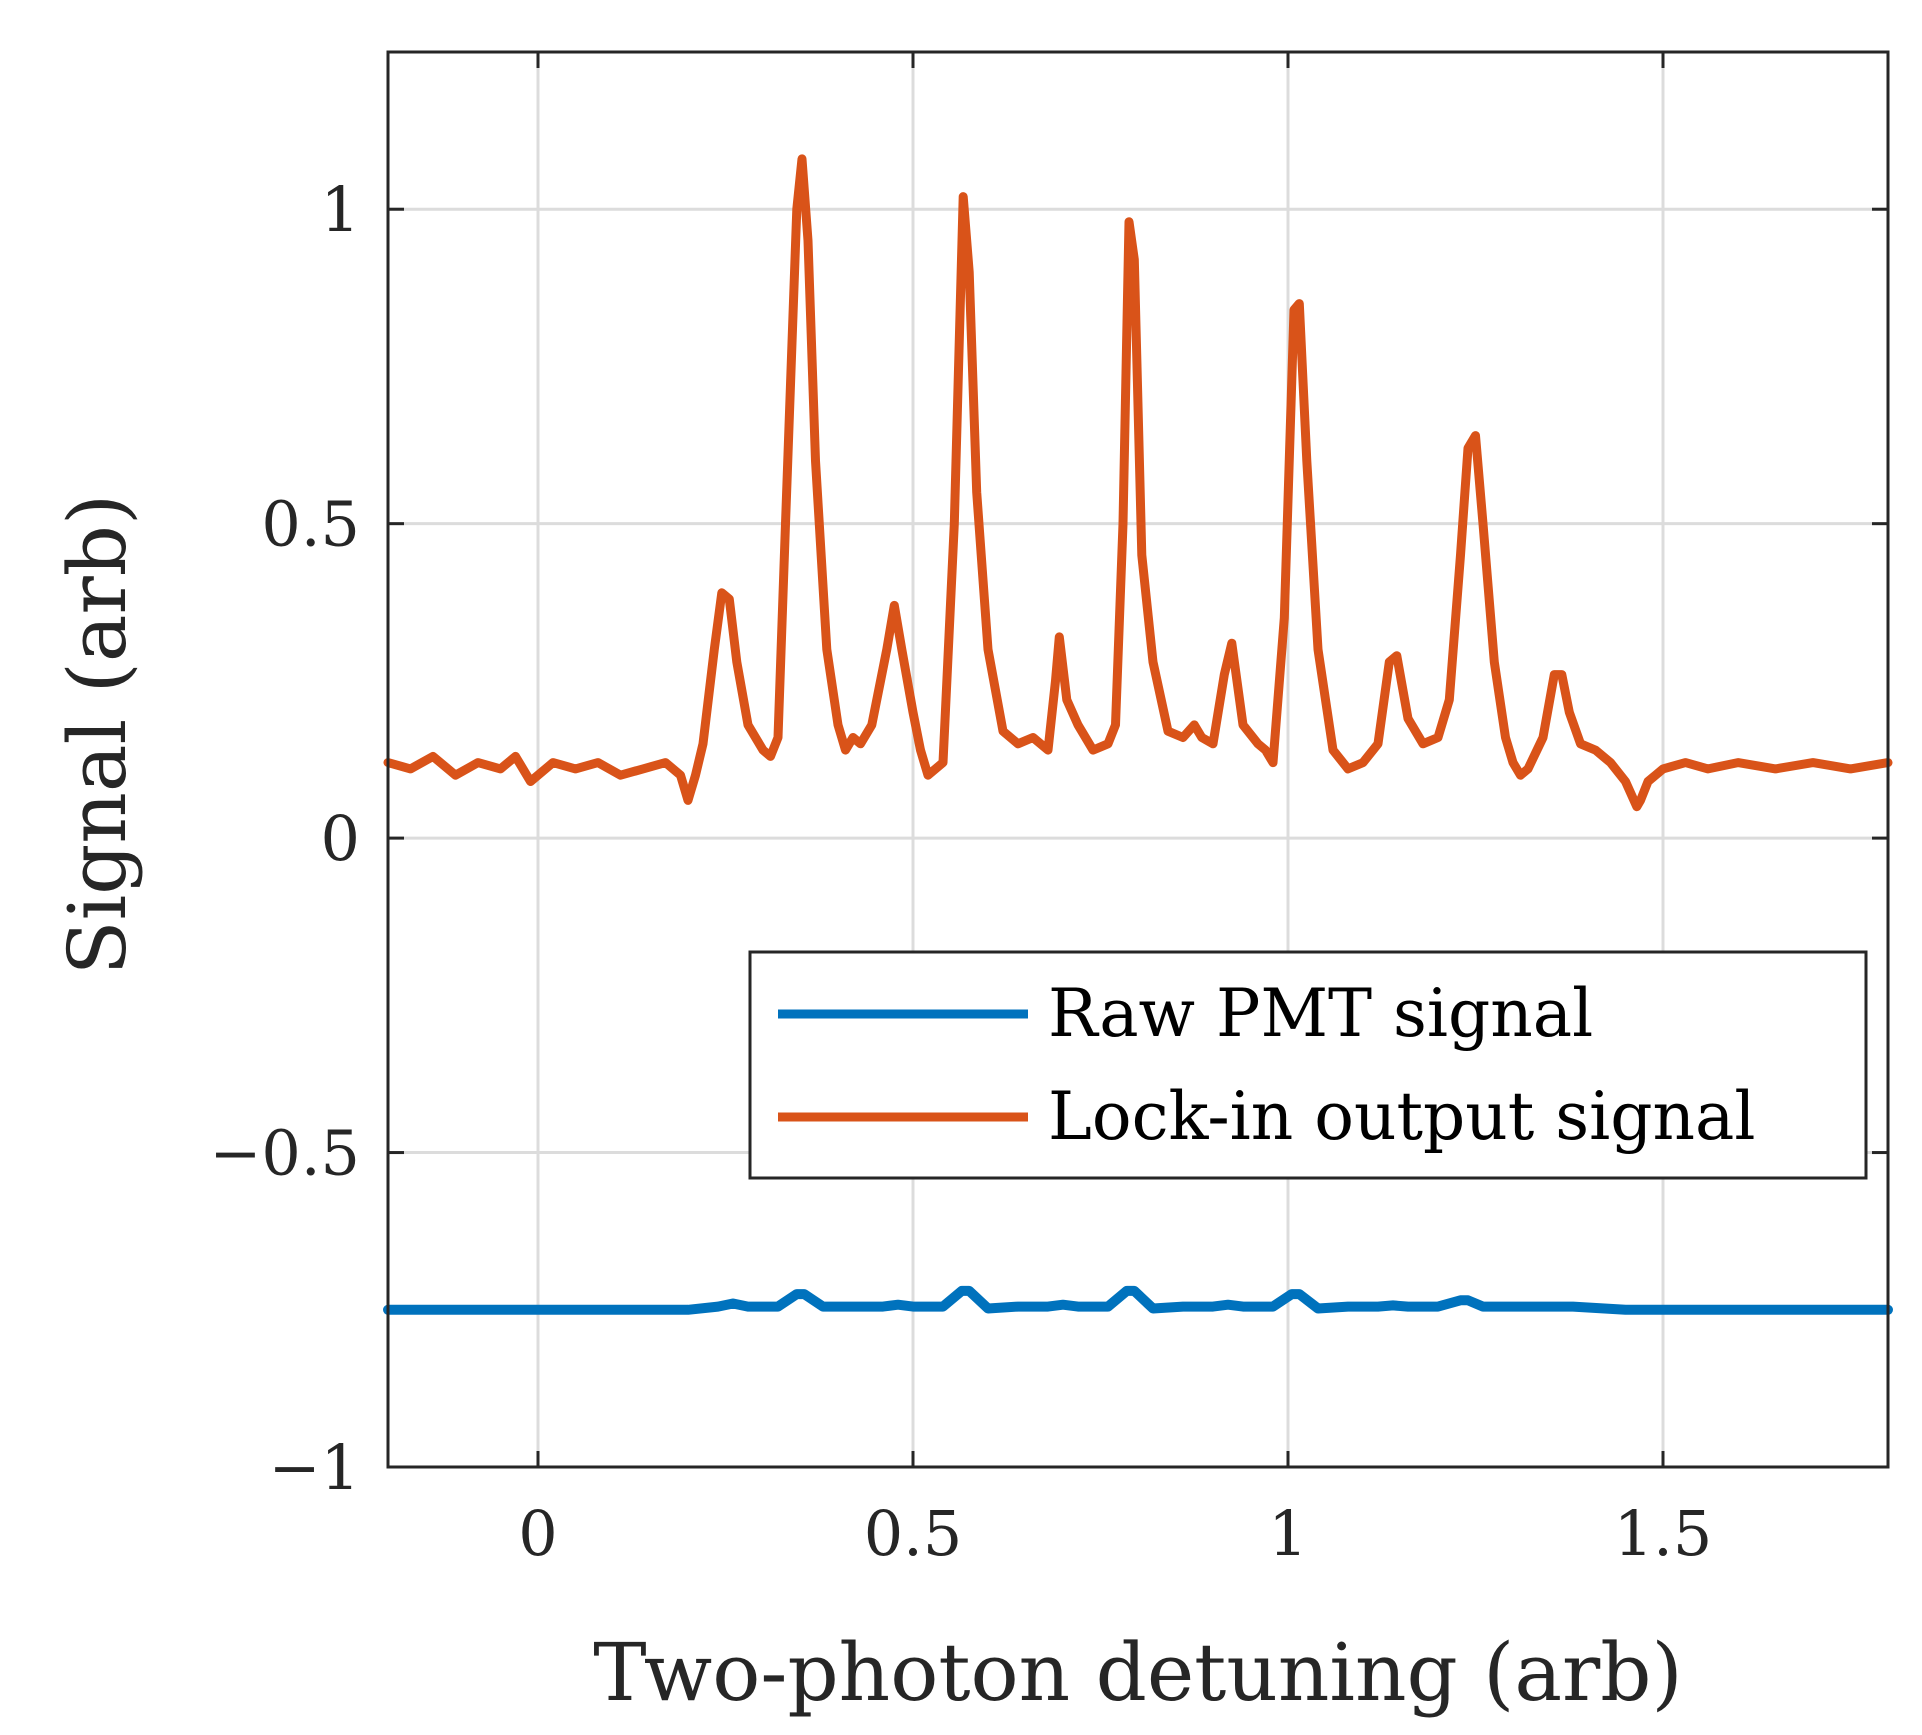 The image size is (1922, 1735). What do you see at coordinates (1320, 1013) in the screenshot?
I see `legend-label-raw-pmt: Raw PMT signal` at bounding box center [1320, 1013].